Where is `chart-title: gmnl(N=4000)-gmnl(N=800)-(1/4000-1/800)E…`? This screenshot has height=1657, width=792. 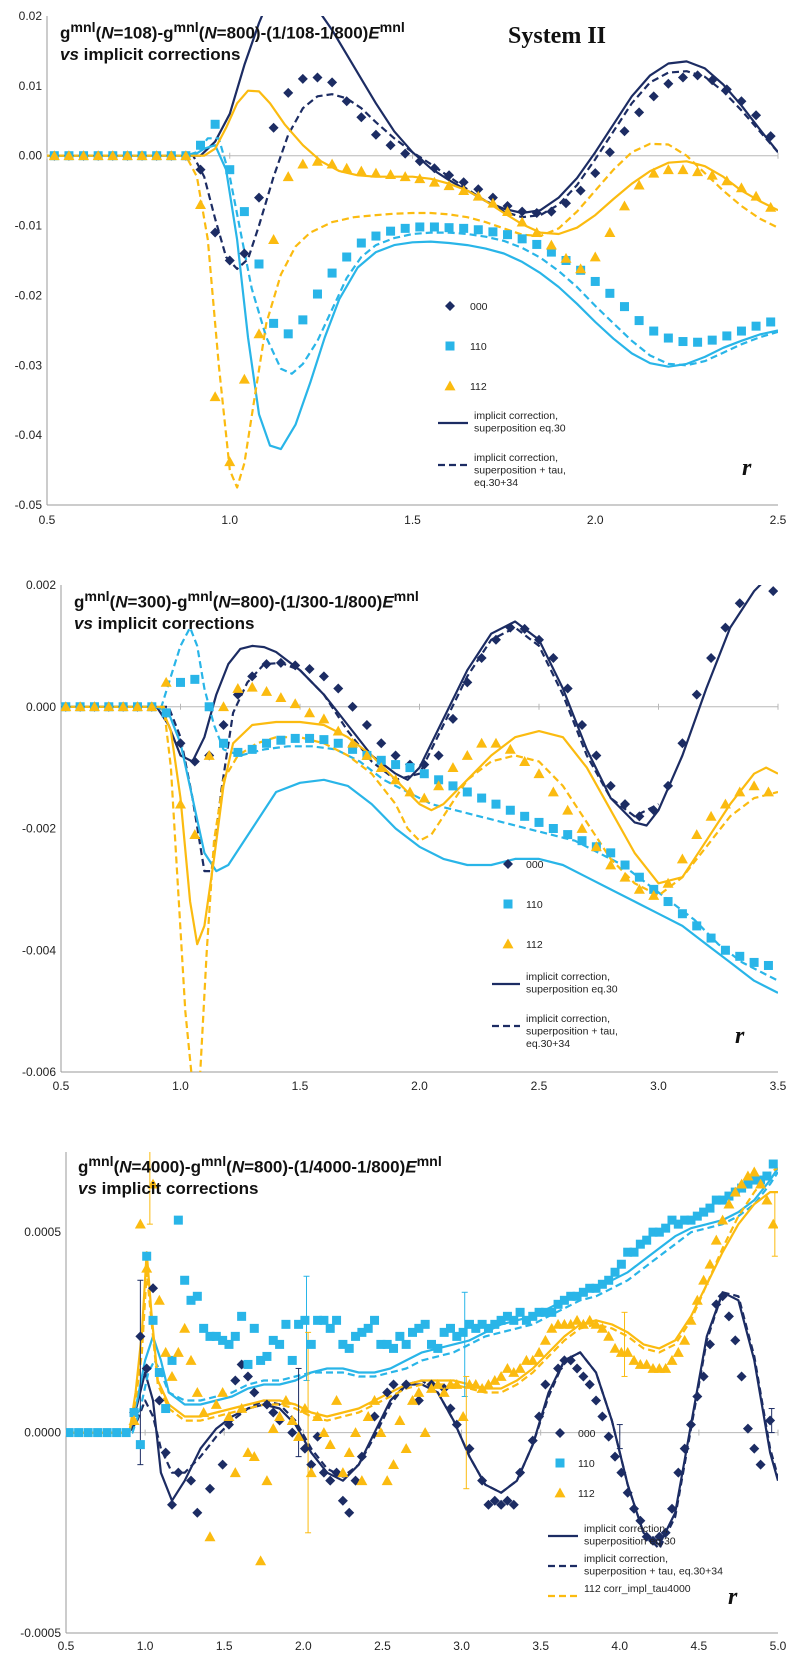
chart-title: gmnl(N=4000)-gmnl(N=800)-(1/4000-1/800)E… is located at coordinates (260, 1176).